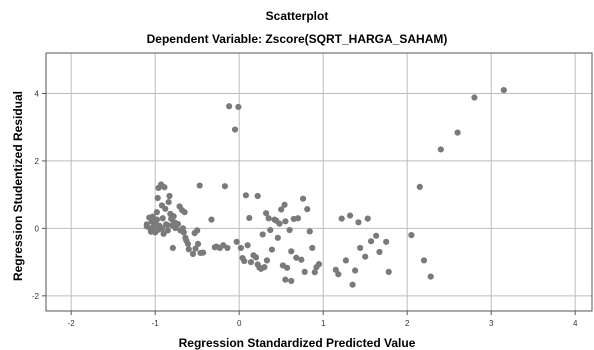  Describe the element at coordinates (37, 161) in the screenshot. I see `y-tick-label: 2` at that location.